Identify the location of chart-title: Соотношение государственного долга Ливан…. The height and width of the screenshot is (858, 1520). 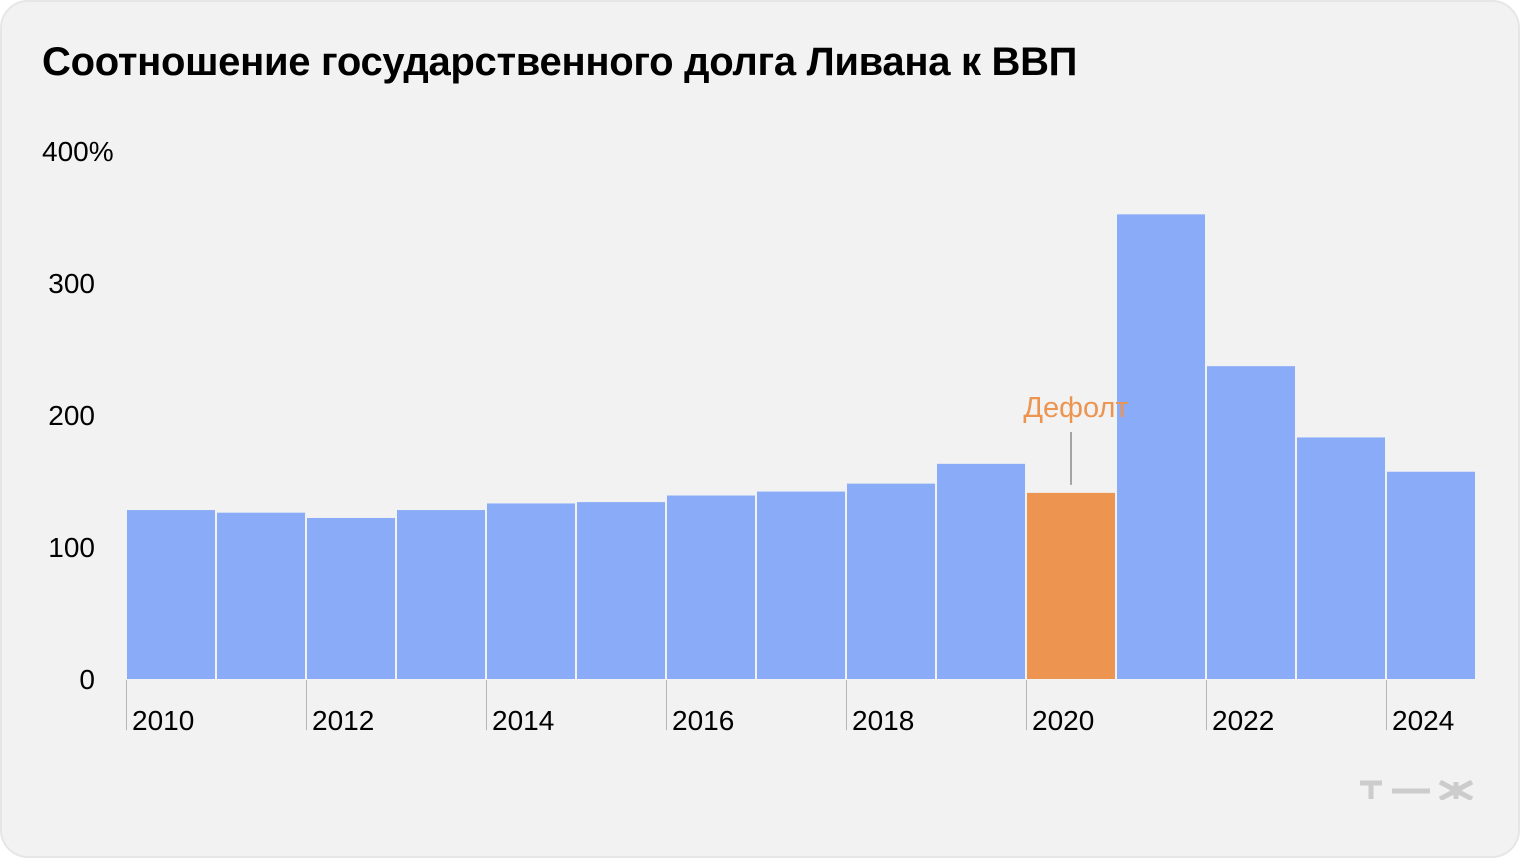
(560, 62).